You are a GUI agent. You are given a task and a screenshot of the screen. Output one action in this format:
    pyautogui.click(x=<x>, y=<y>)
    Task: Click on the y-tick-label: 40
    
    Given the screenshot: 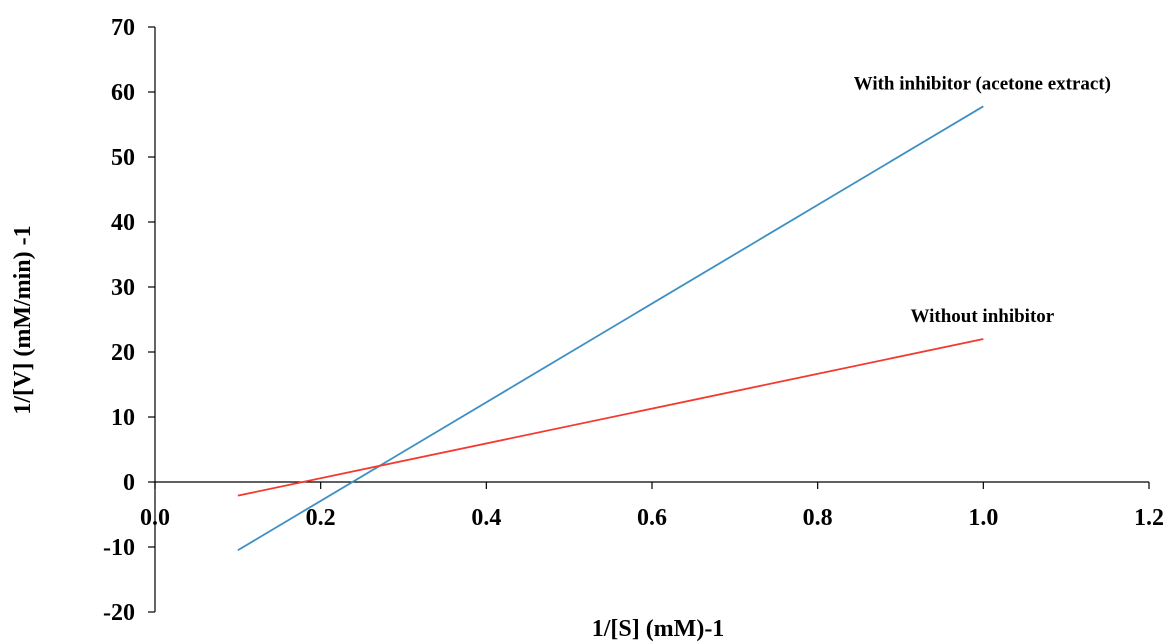 What is the action you would take?
    pyautogui.click(x=123, y=223)
    